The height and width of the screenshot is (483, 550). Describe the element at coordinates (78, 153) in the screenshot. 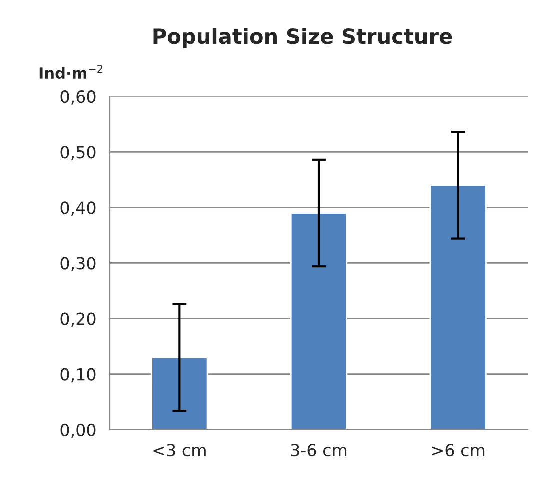

I see `y-tick-label: 0,50` at that location.